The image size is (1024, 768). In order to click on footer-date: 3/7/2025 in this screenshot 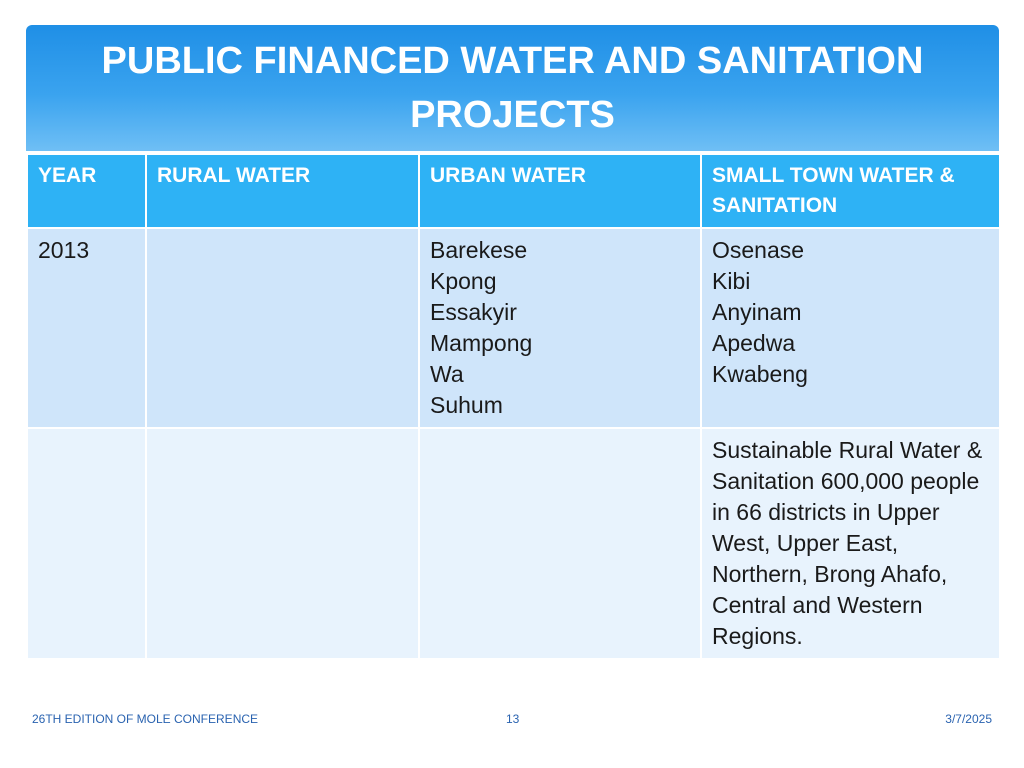, I will do `click(968, 719)`.